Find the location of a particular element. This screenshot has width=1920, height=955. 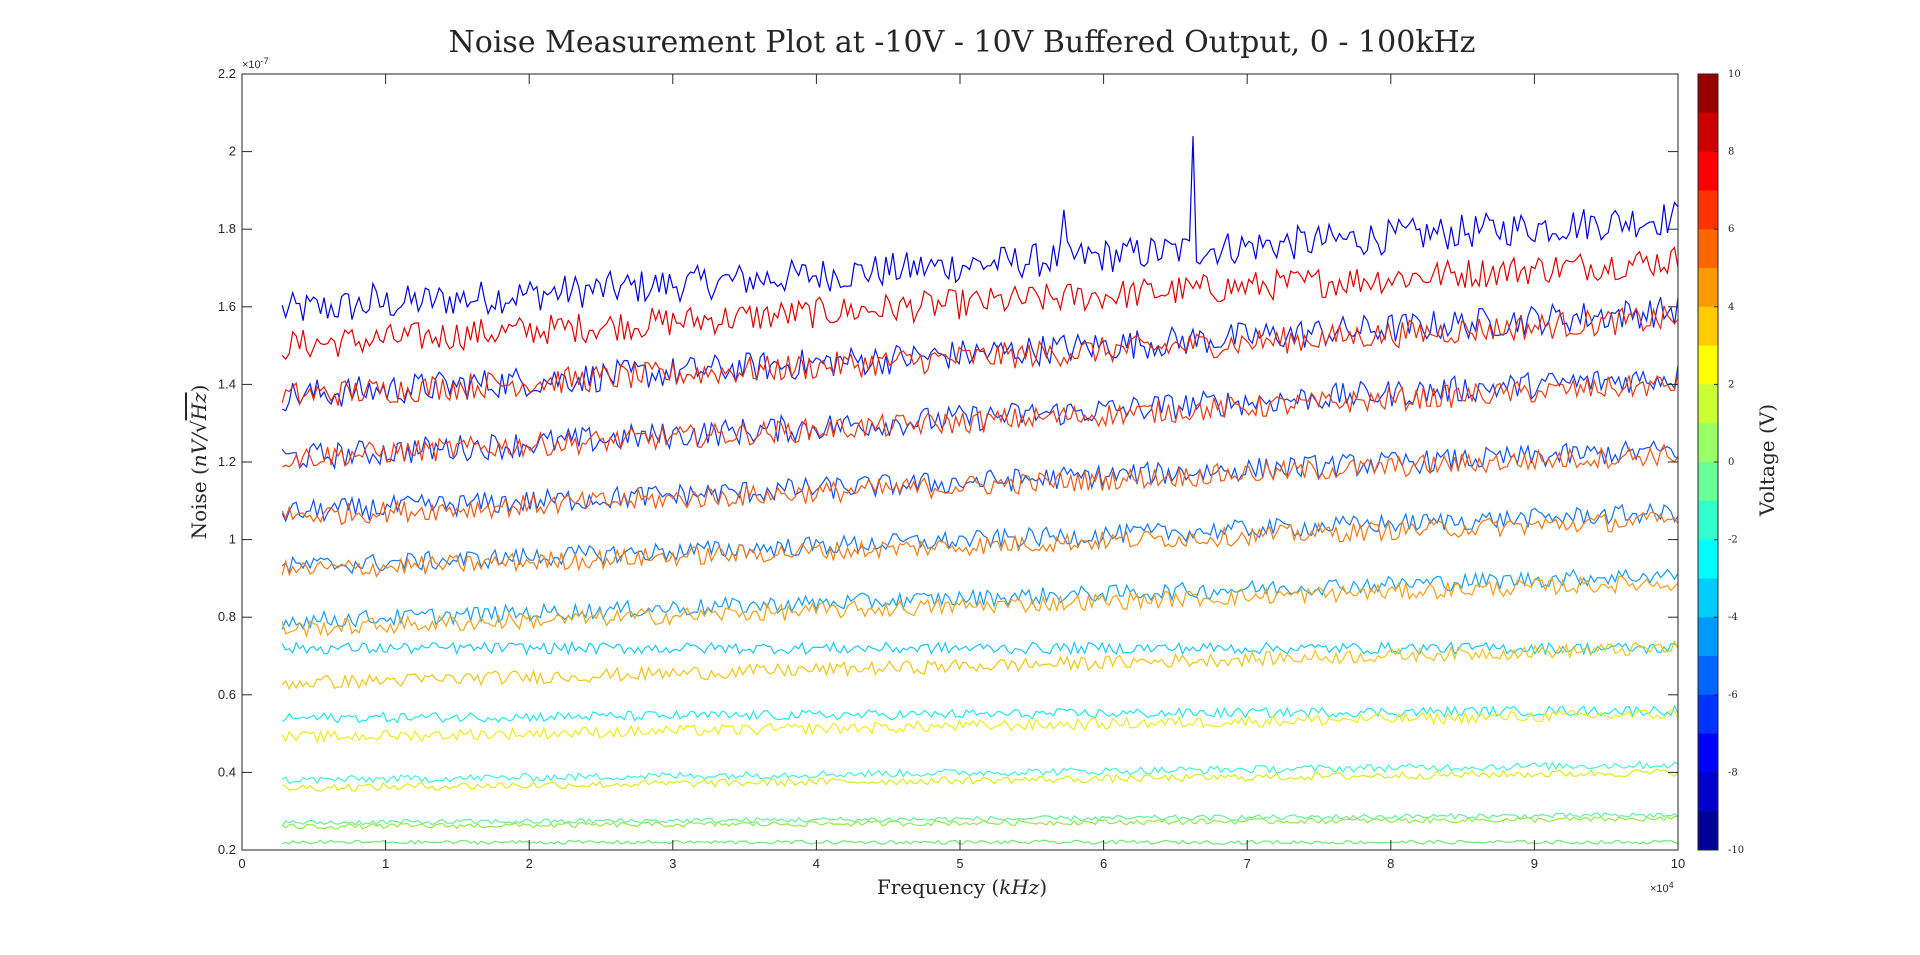

series-line--8v is located at coordinates (980, 418).